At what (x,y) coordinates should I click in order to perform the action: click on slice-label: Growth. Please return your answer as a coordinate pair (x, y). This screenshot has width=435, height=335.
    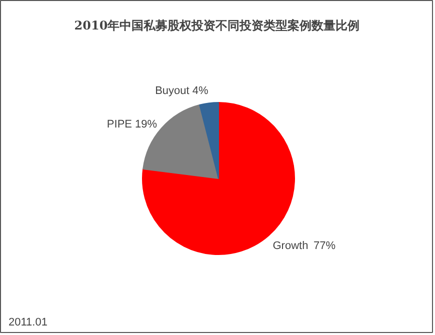
    Looking at the image, I should click on (290, 246).